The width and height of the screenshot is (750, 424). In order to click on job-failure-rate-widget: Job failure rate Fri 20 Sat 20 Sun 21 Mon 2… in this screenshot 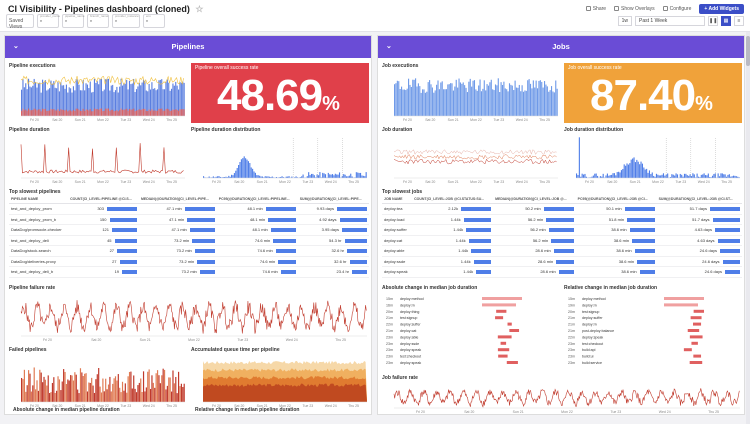, I will do `click(562, 394)`.